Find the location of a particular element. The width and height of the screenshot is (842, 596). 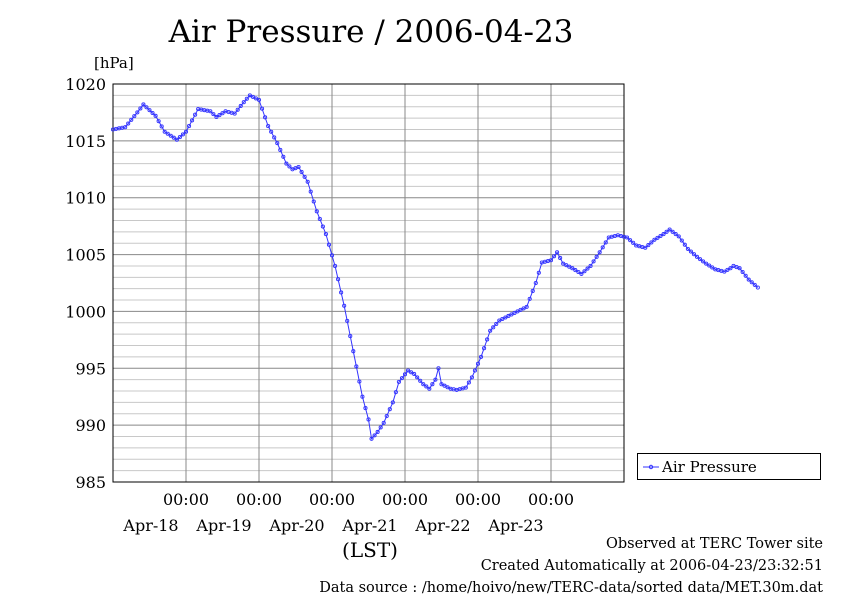

x-axis-label: (LST) is located at coordinates (370, 550).